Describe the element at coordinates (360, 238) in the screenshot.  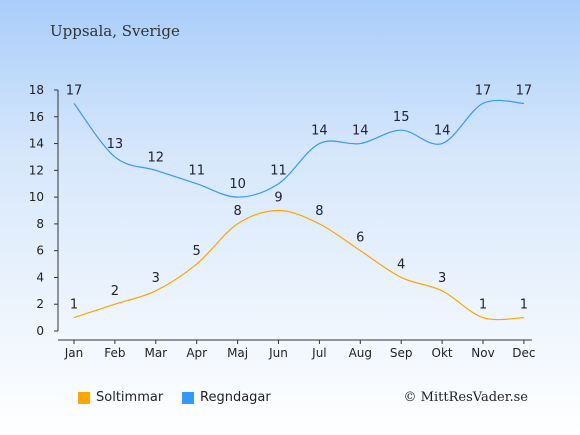
I see `data-label-sun: 6` at that location.